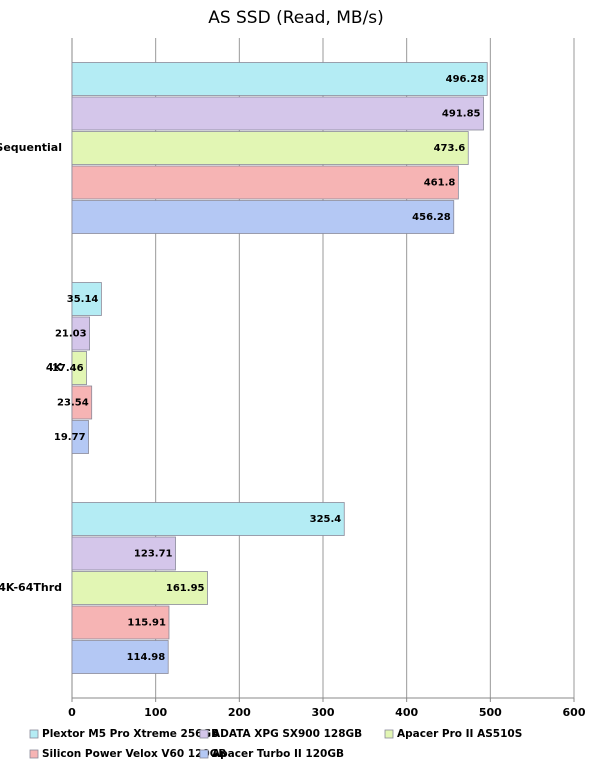 The height and width of the screenshot is (768, 593). What do you see at coordinates (31, 587) in the screenshot?
I see `y-tick-label: 4K-64Thrd` at bounding box center [31, 587].